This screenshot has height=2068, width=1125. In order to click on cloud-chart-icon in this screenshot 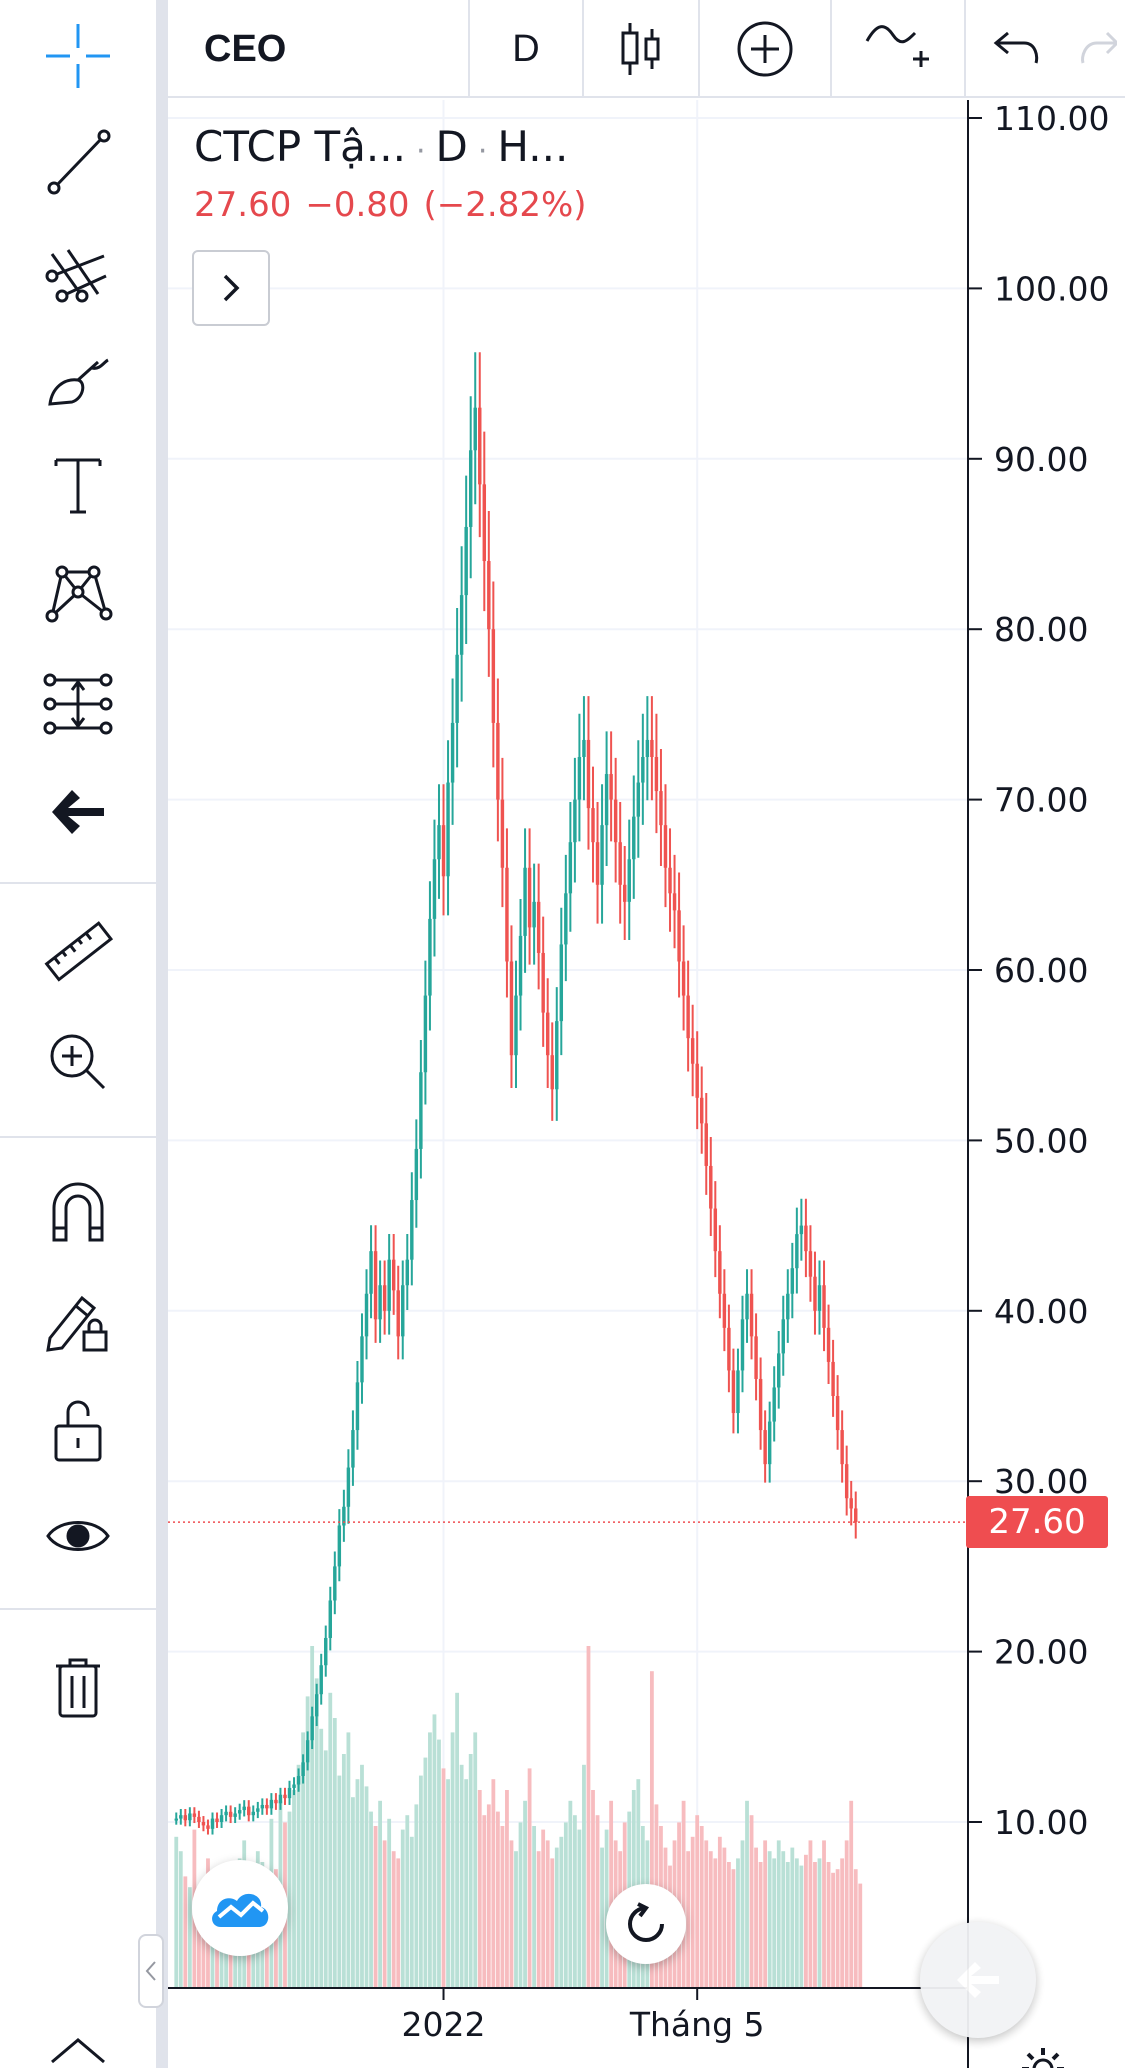, I will do `click(240, 1910)`.